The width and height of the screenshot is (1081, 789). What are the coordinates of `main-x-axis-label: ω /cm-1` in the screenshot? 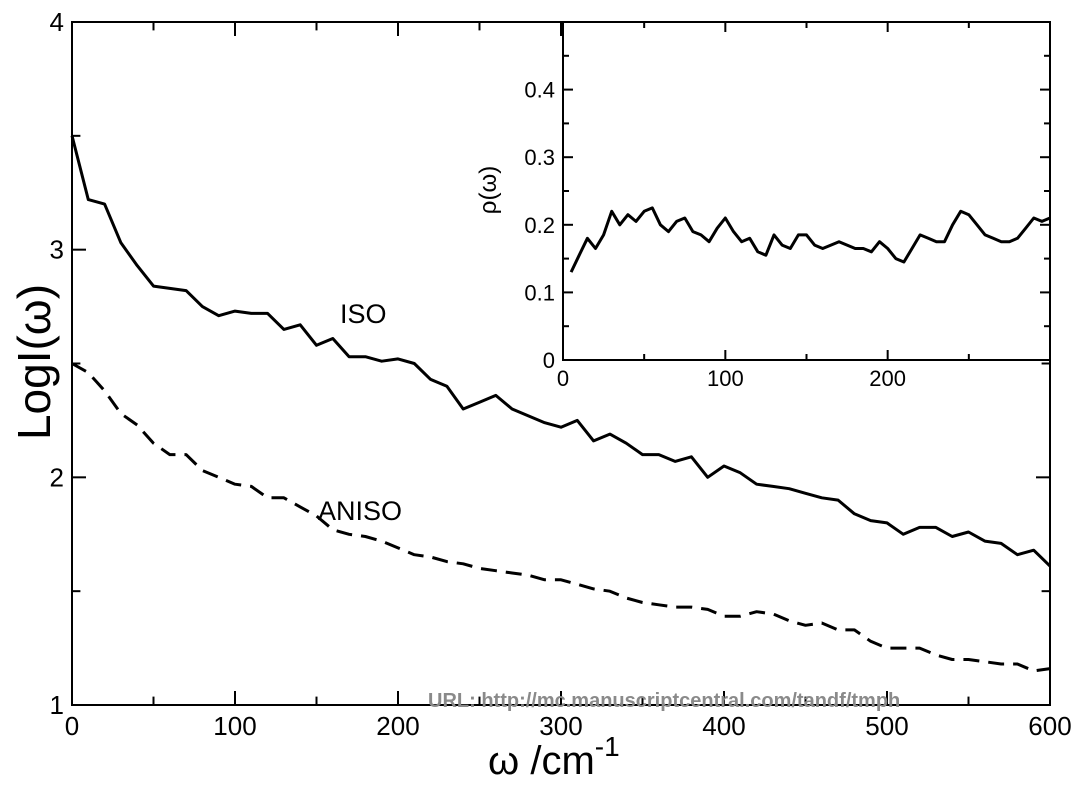 It's located at (554, 757).